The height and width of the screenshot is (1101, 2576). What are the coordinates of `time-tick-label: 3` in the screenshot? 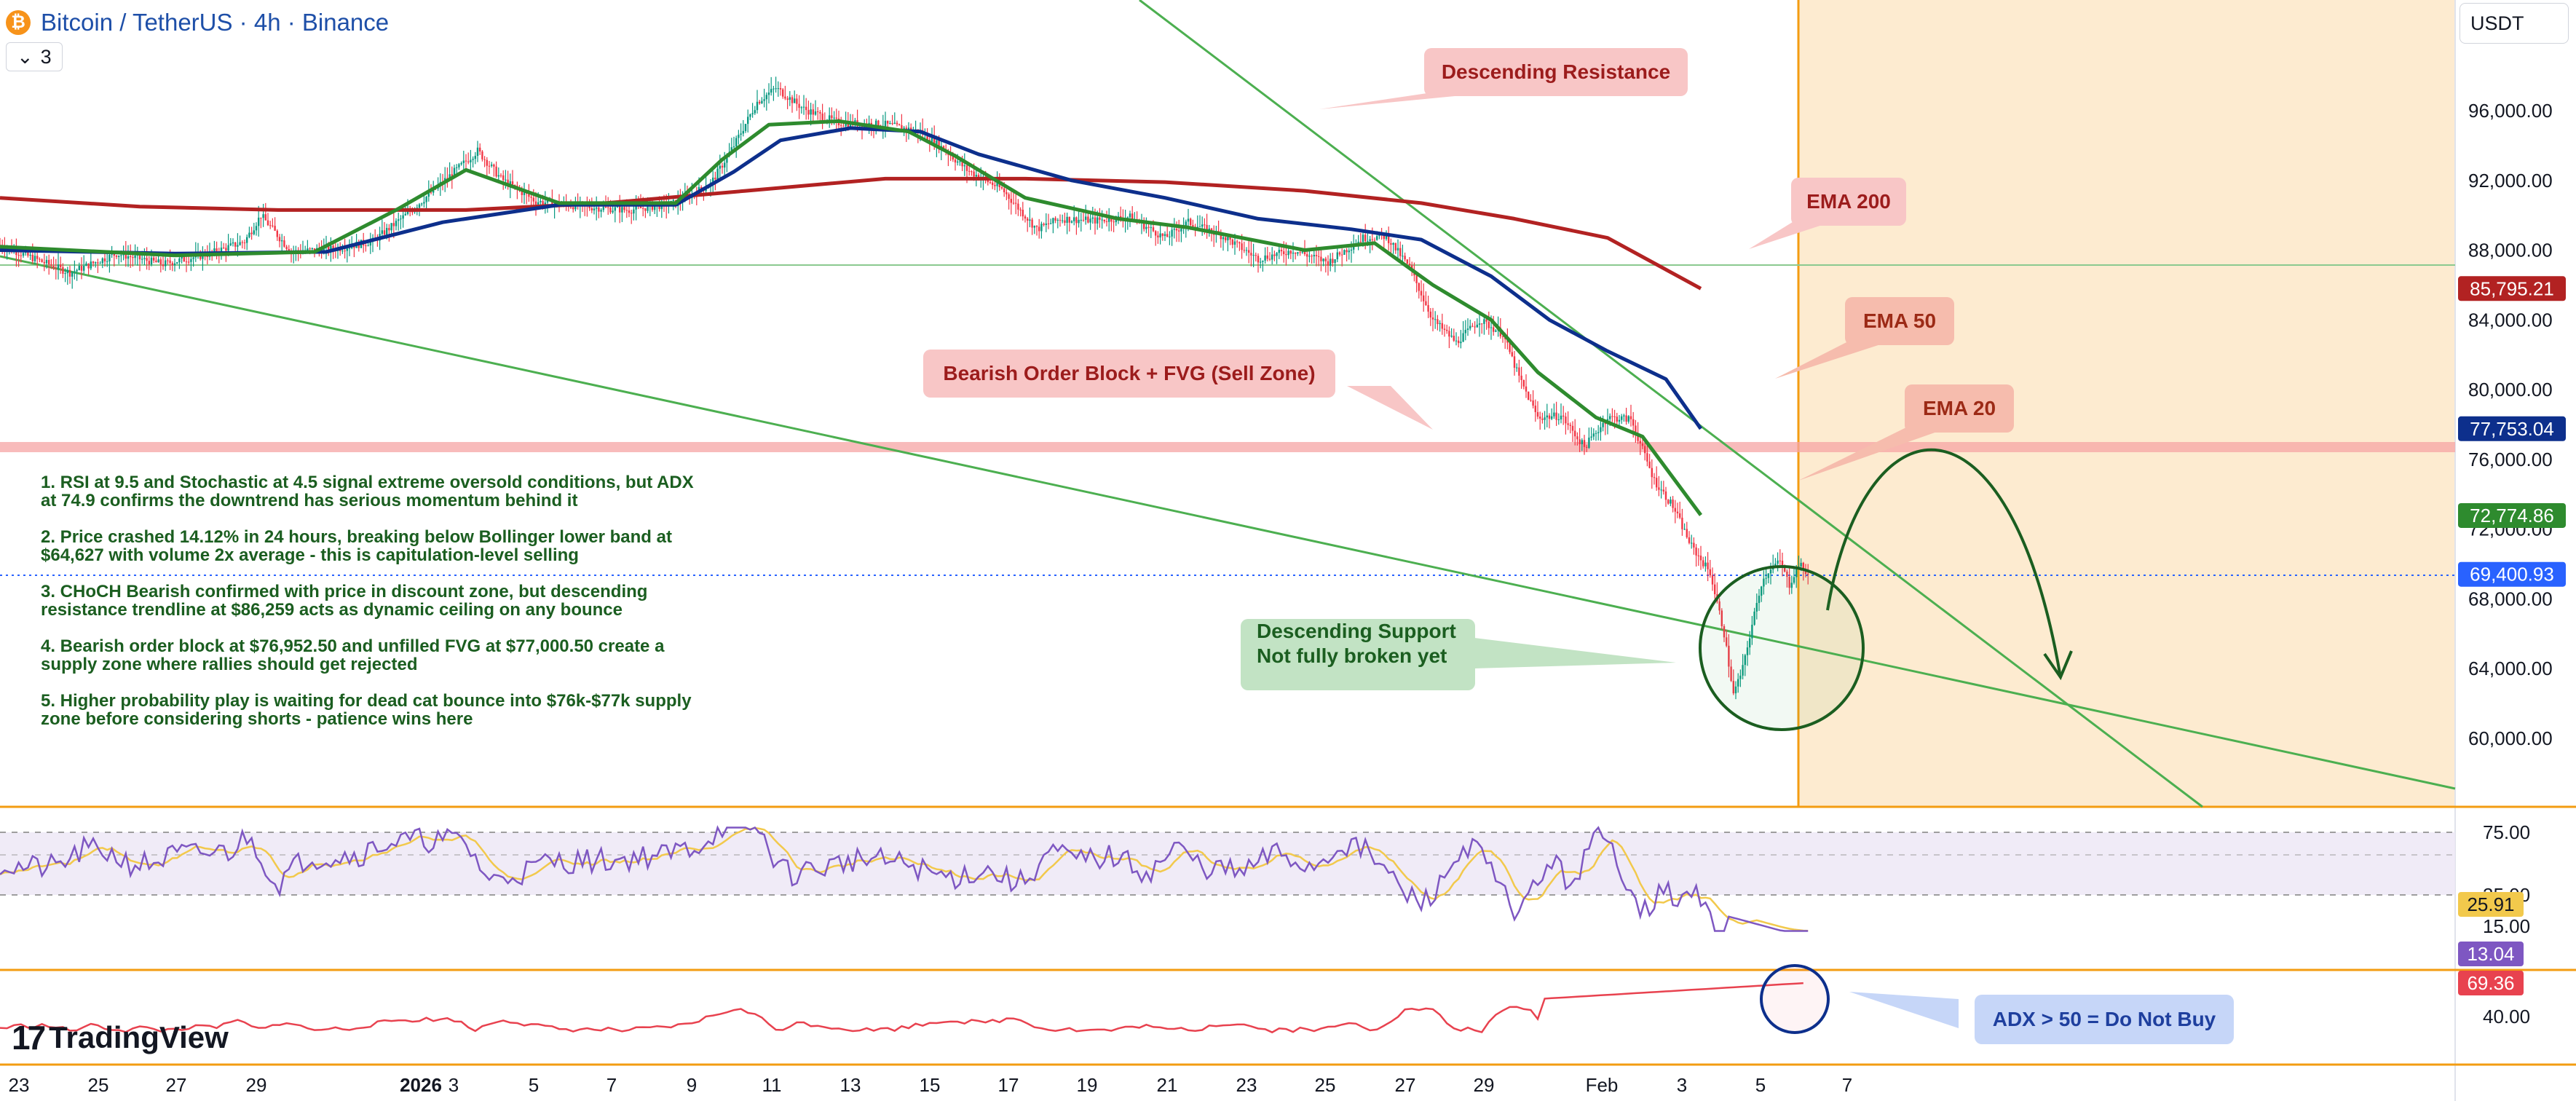 It's located at (454, 1085).